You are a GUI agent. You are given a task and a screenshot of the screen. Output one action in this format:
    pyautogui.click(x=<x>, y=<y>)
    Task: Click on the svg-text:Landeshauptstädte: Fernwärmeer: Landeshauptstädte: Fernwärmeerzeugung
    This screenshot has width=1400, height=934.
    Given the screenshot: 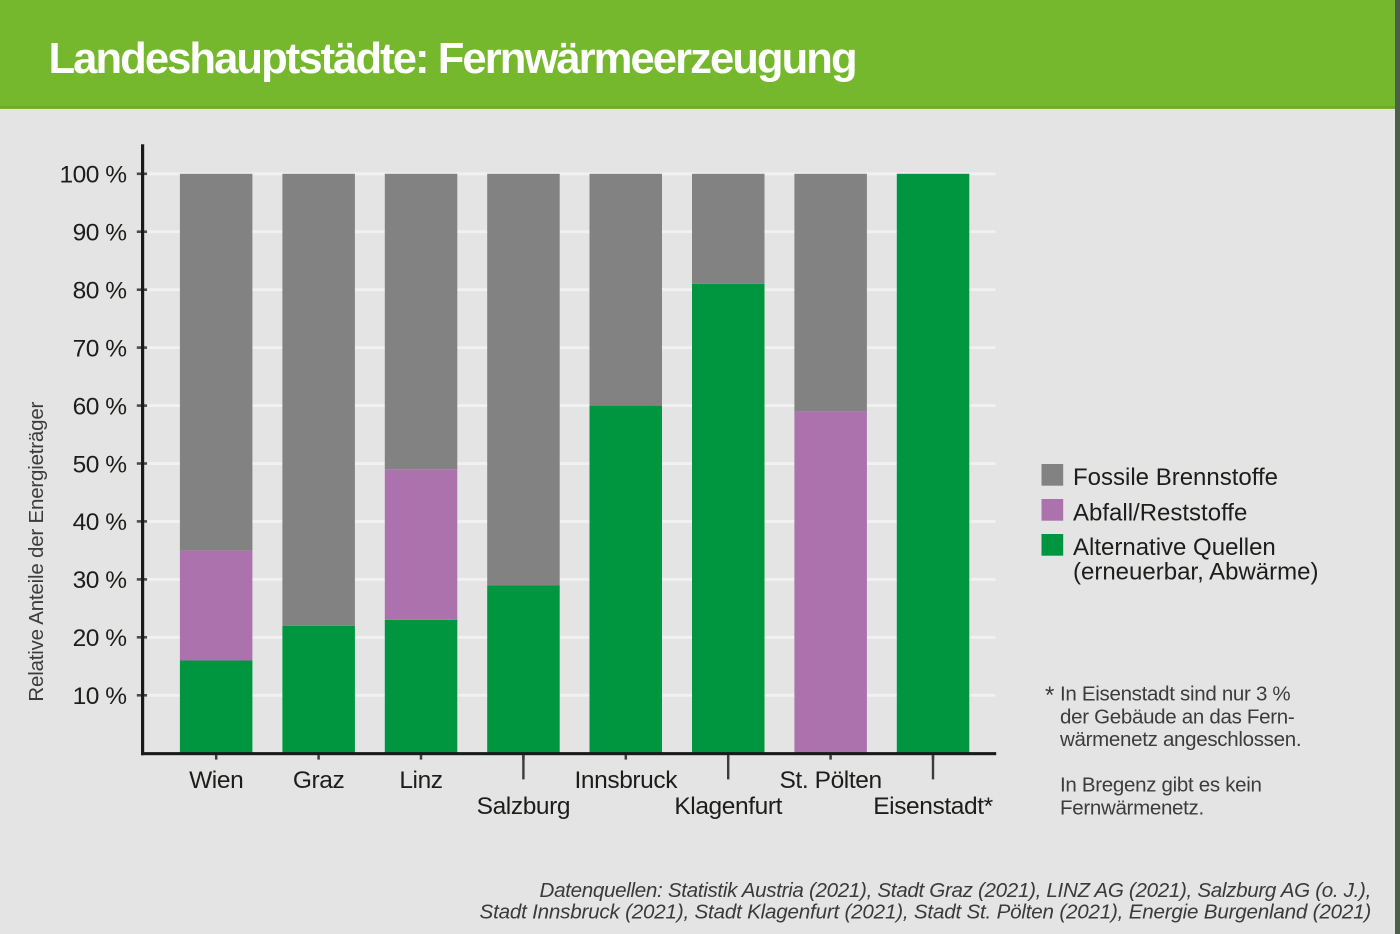 What is the action you would take?
    pyautogui.click(x=452, y=59)
    